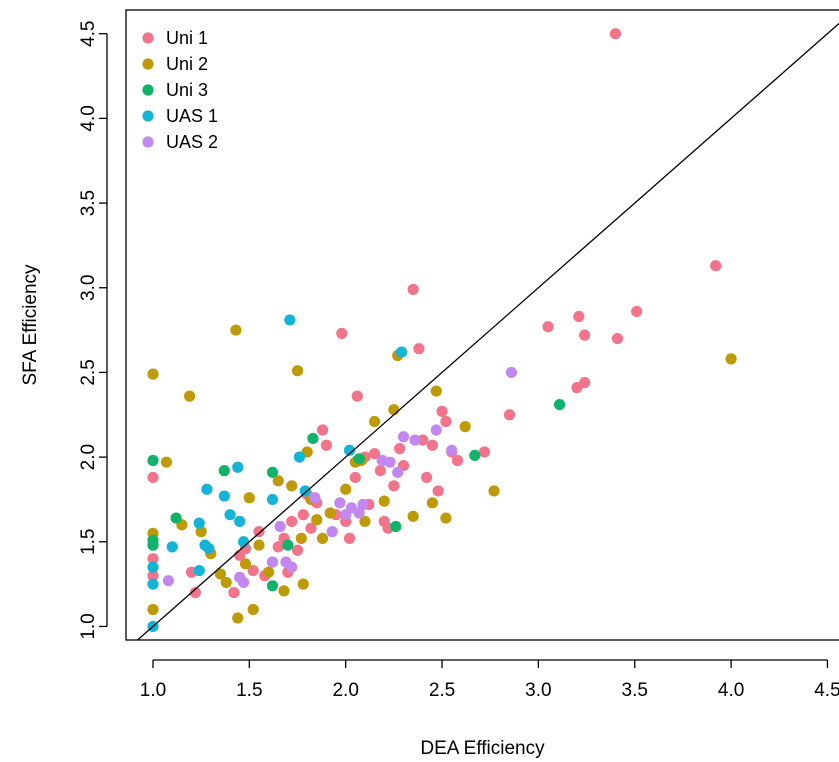 The height and width of the screenshot is (762, 839). Describe the element at coordinates (482, 748) in the screenshot. I see `x-axis-title: DEA Efficiency` at that location.